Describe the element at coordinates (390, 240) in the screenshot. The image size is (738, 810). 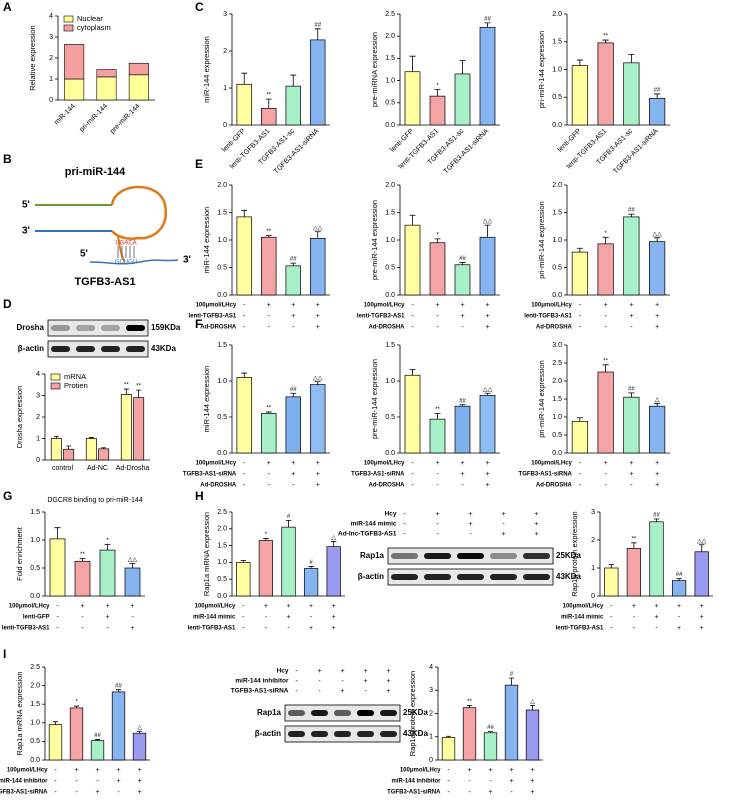
I see `y-tick-label: 1.0` at that location.